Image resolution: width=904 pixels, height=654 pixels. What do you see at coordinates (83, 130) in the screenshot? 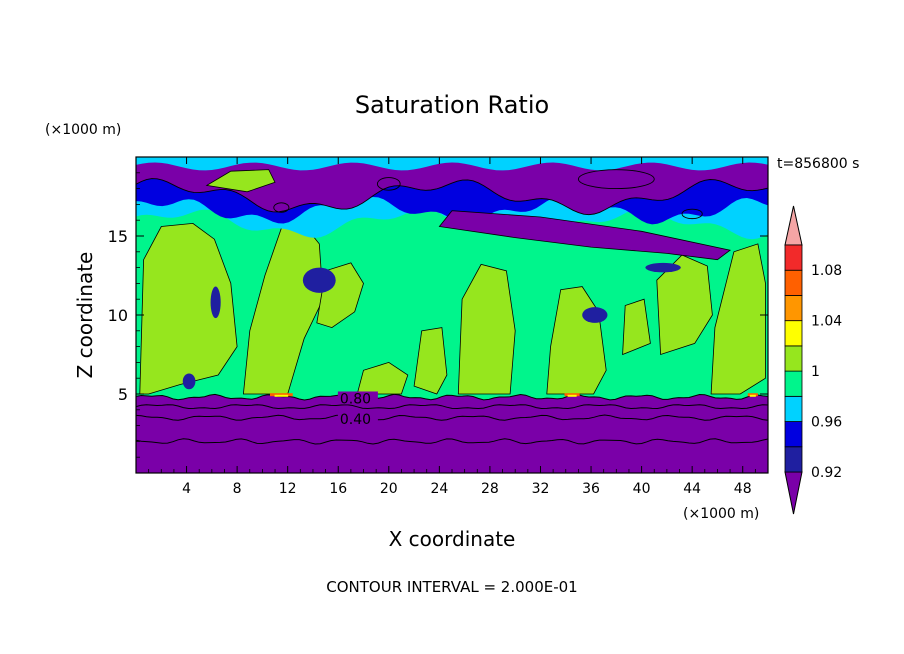
I see `y-unit-label: (×1000 m)` at bounding box center [83, 130].